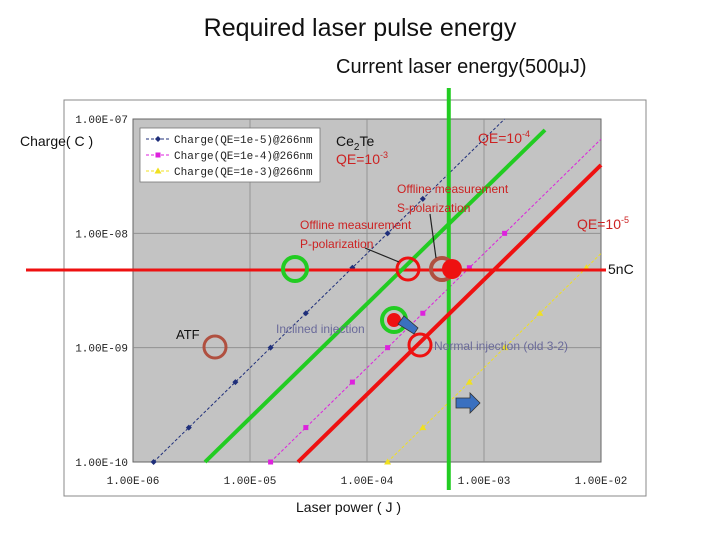 Image resolution: width=720 pixels, height=540 pixels. Describe the element at coordinates (621, 269) in the screenshot. I see `annotation-5nc: 5nC` at that location.